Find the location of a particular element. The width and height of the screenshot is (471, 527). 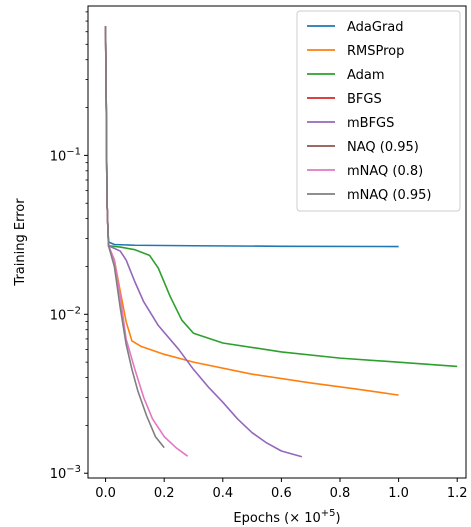

legend-entry: AdaGrad is located at coordinates (375, 27).